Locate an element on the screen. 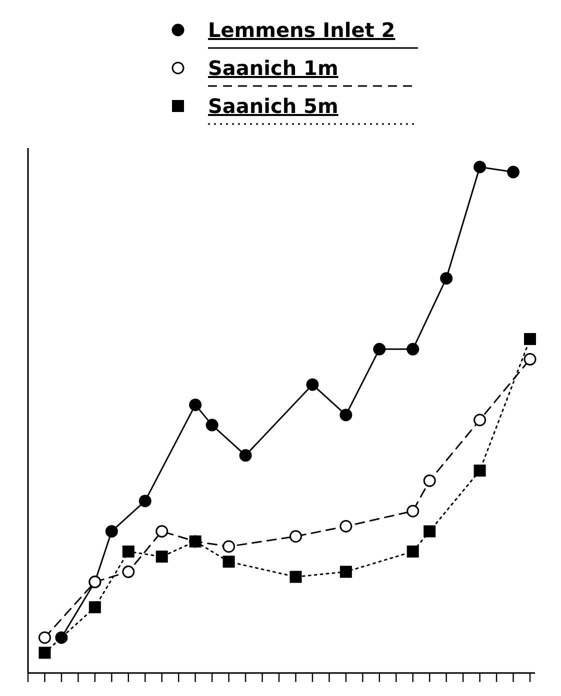 This screenshot has height=696, width=561. legend-label: Saanich 5m is located at coordinates (273, 106).